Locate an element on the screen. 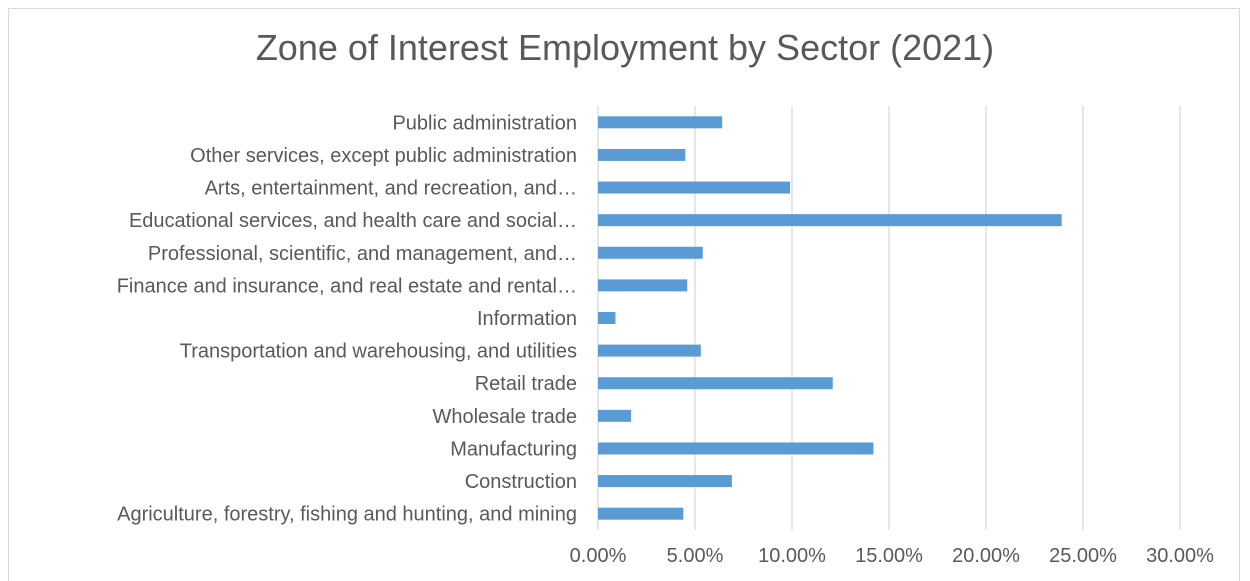 Image resolution: width=1250 pixels, height=581 pixels. x-tick-label: 10.00% is located at coordinates (792, 556).